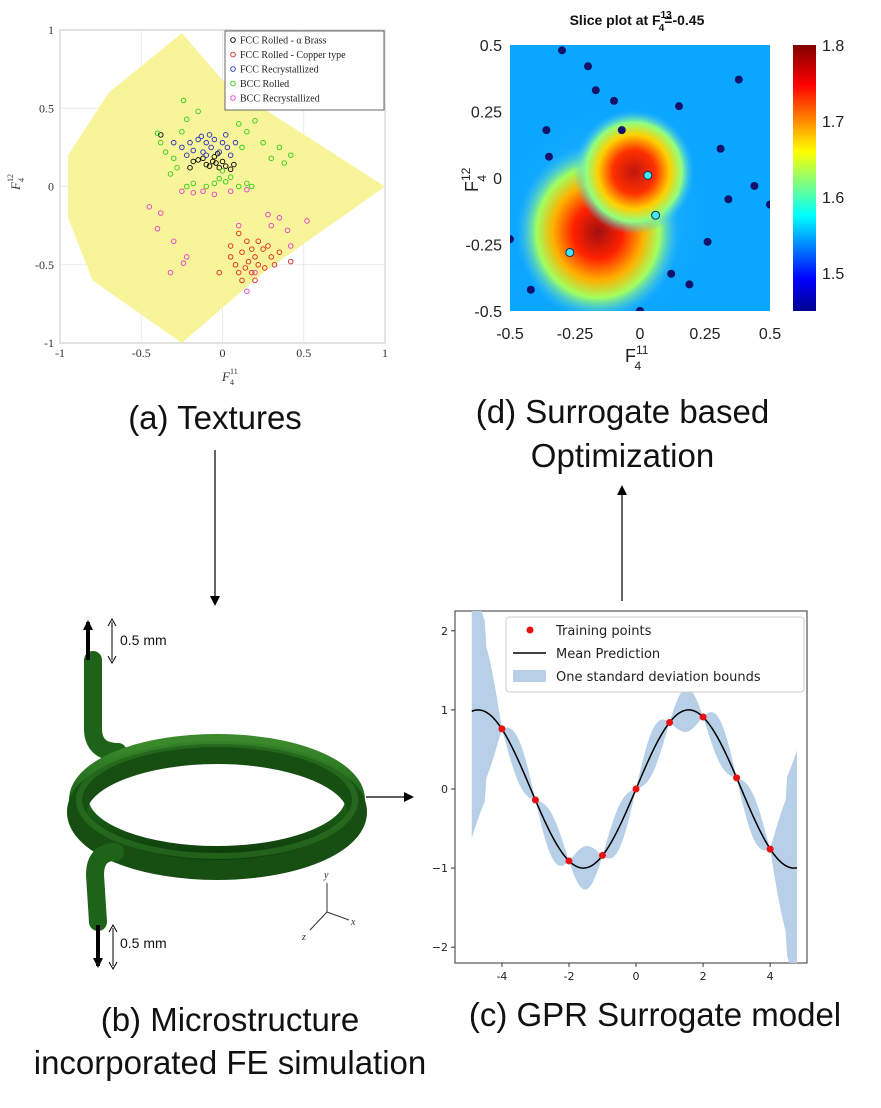 The image size is (881, 1108). What do you see at coordinates (113, 947) in the screenshot?
I see `bottom-dimension-ticks` at bounding box center [113, 947].